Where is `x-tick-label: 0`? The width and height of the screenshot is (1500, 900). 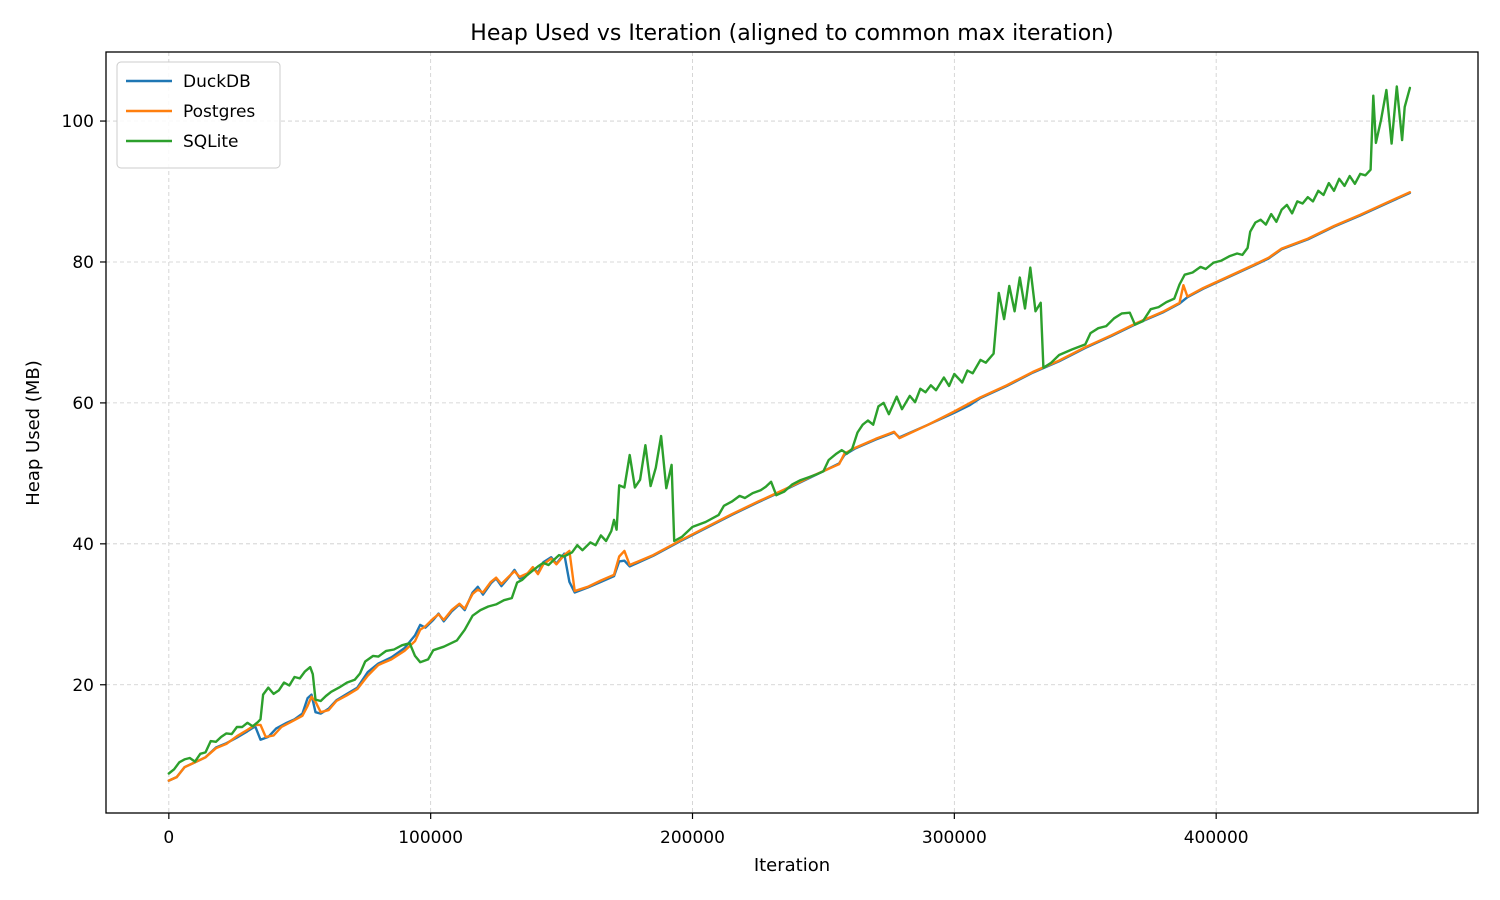 x-tick-label: 0 is located at coordinates (168, 838).